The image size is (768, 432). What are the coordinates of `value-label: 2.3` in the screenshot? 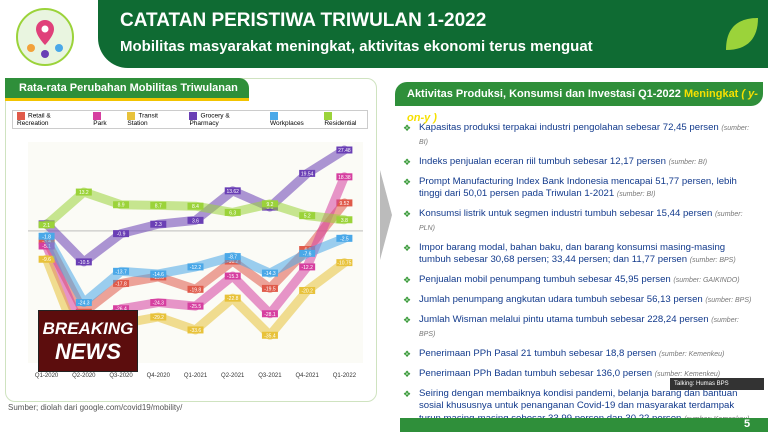 It's located at (158, 225).